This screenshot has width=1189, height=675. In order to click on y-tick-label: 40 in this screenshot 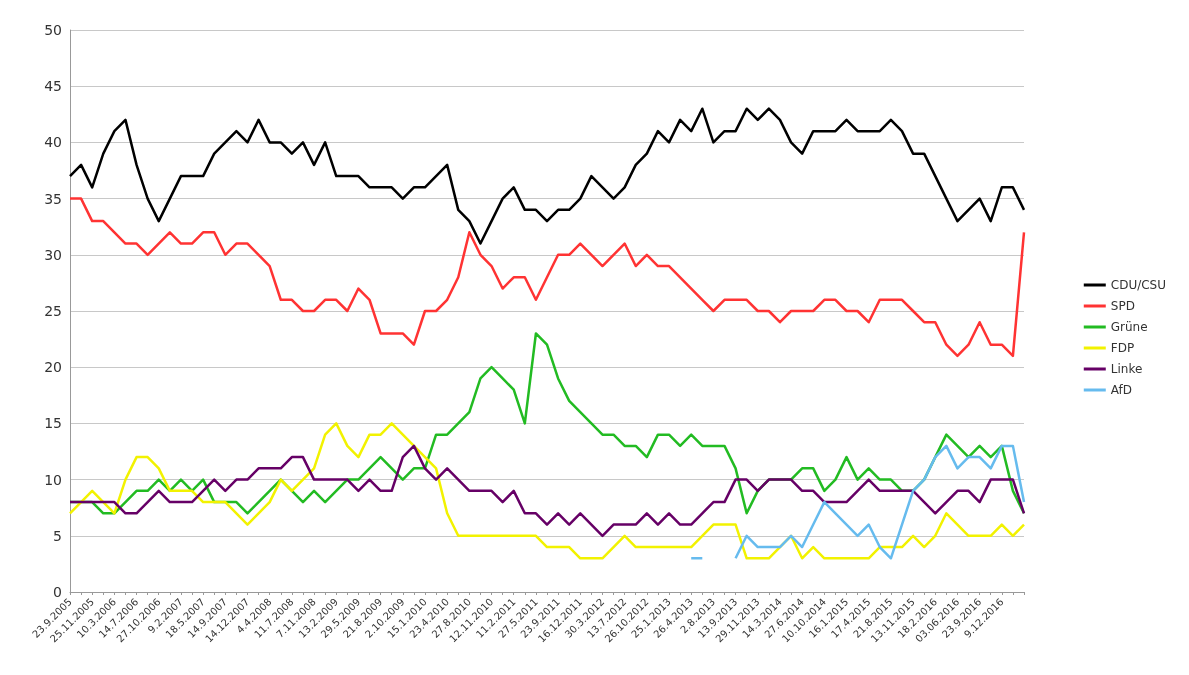, I will do `click(53, 142)`.